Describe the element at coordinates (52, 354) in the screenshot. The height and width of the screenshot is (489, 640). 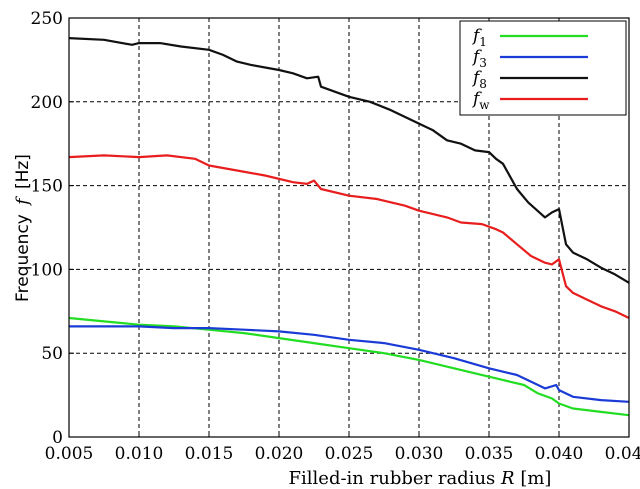
I see `y-tick-label: 50` at that location.